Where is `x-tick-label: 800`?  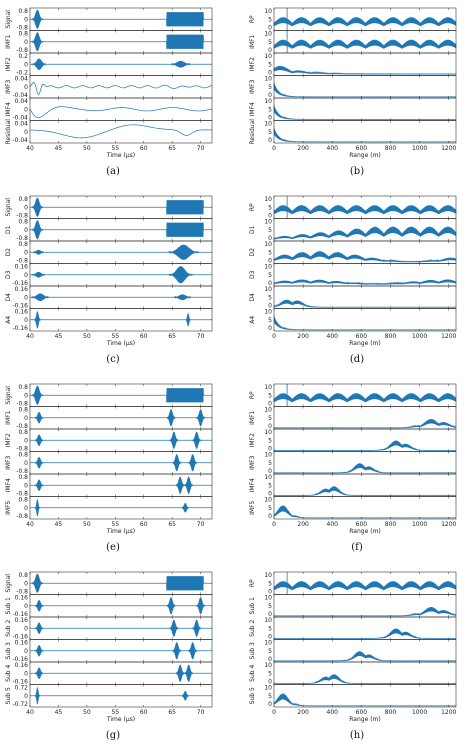 x-tick-label: 800 is located at coordinates (391, 336).